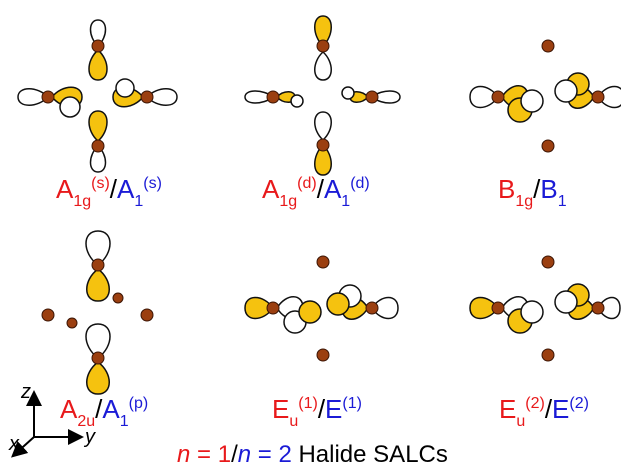 This screenshot has height=470, width=621. Describe the element at coordinates (23, 447) in the screenshot. I see `x-axis-arrow` at that location.